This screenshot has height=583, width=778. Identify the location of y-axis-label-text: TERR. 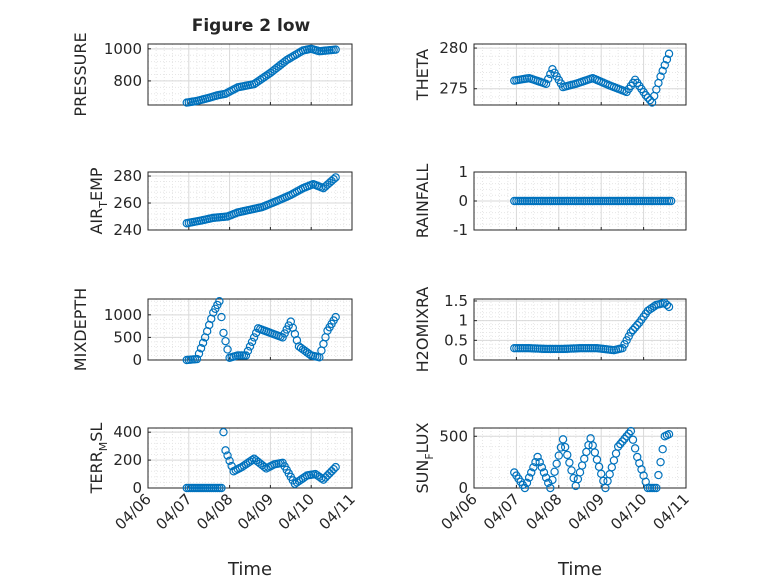
(96, 472).